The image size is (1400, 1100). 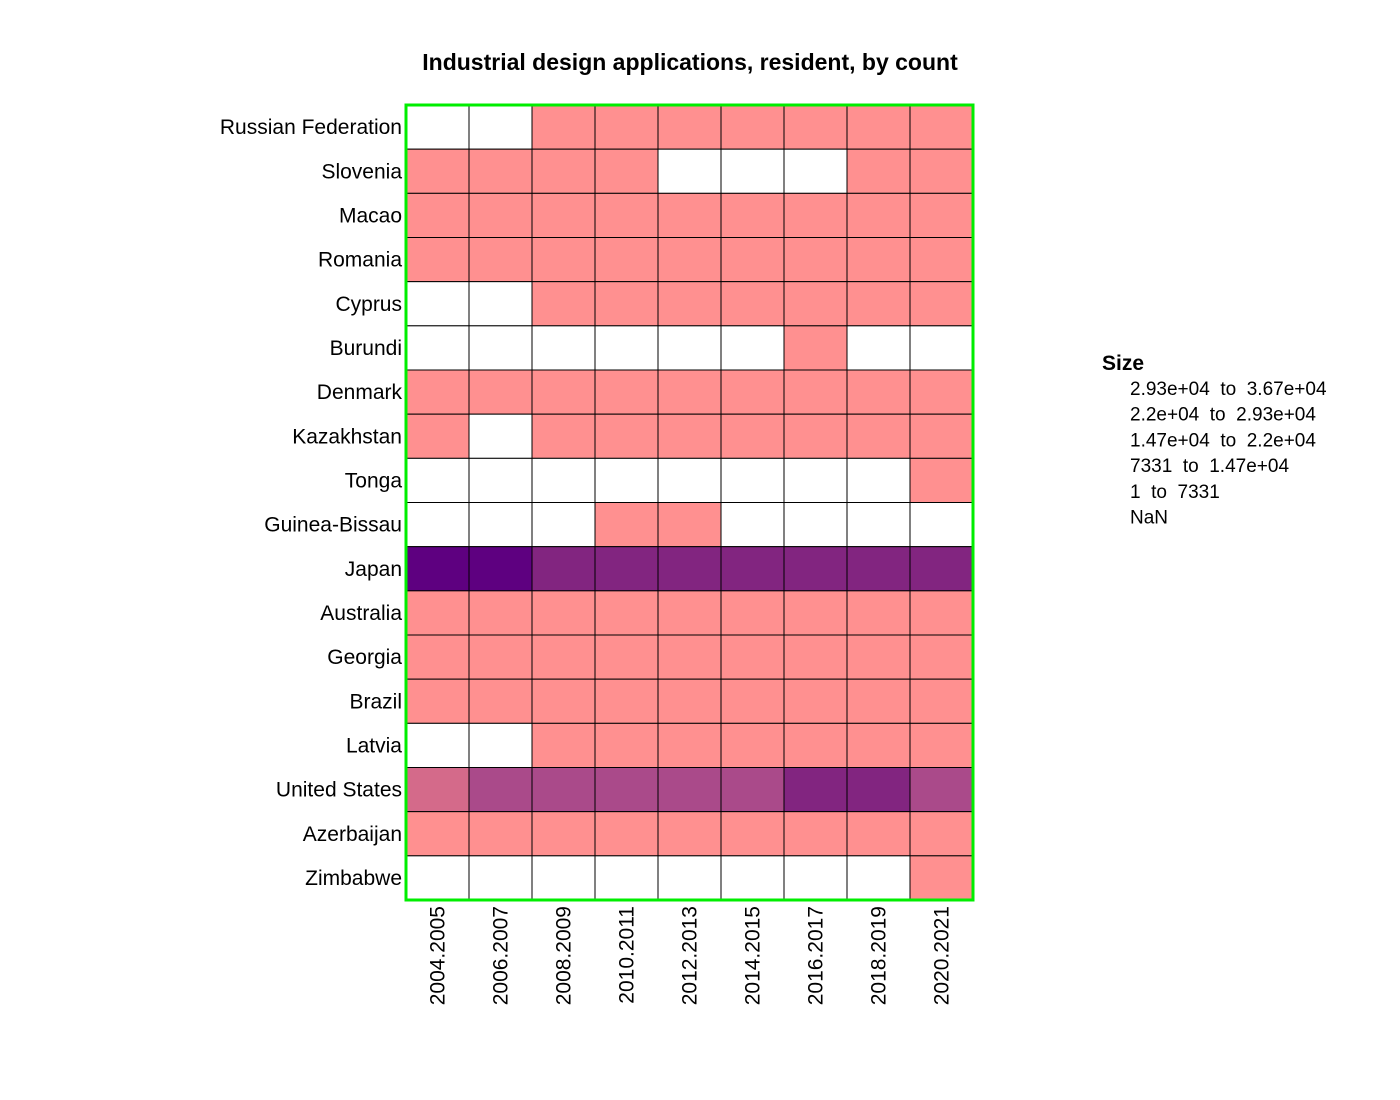 I want to click on y-tick-label: Georgia, so click(x=364, y=657).